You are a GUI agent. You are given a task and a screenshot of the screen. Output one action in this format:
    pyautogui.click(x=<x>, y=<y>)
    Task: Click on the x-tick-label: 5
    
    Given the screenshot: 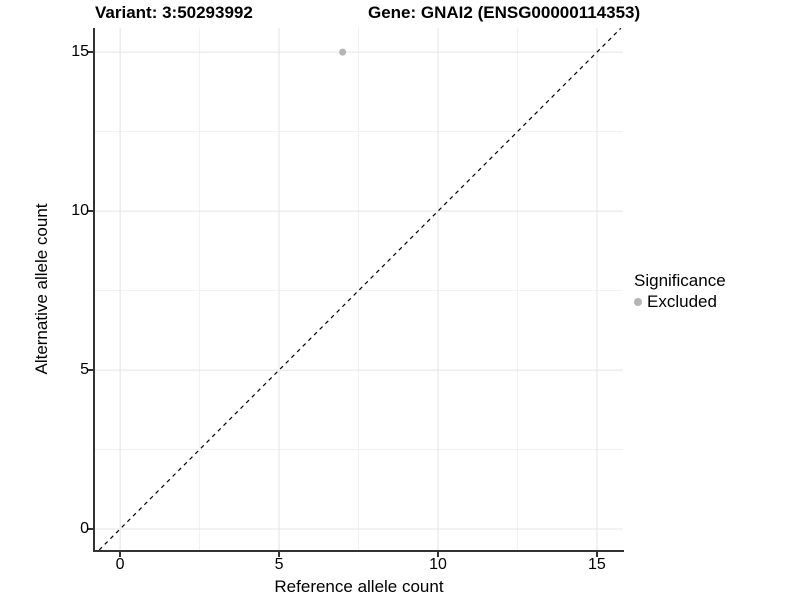 What is the action you would take?
    pyautogui.click(x=279, y=564)
    